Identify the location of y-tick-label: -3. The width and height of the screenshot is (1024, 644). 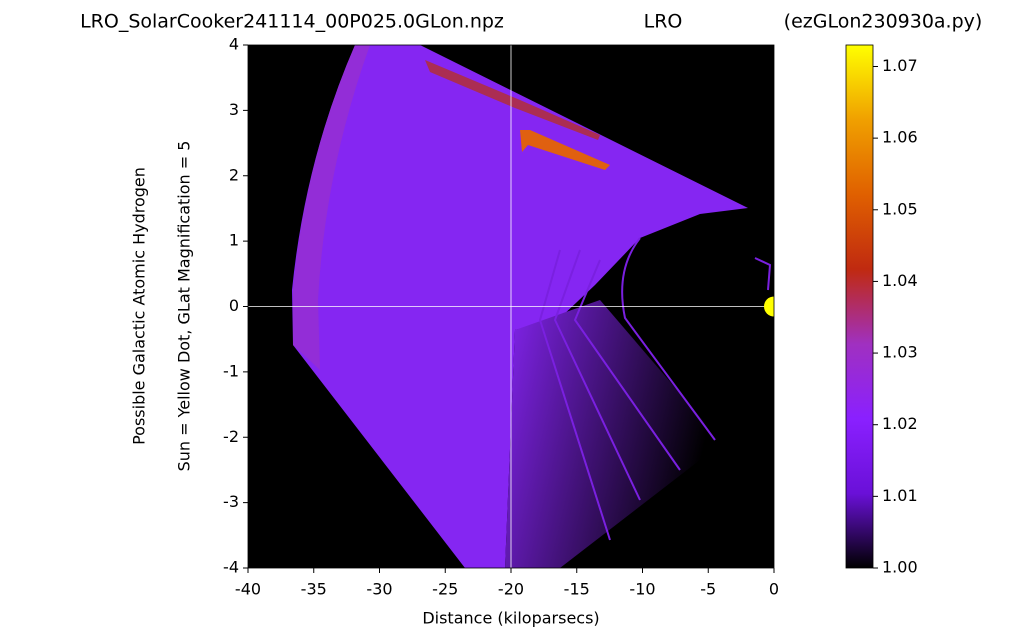
(231, 501).